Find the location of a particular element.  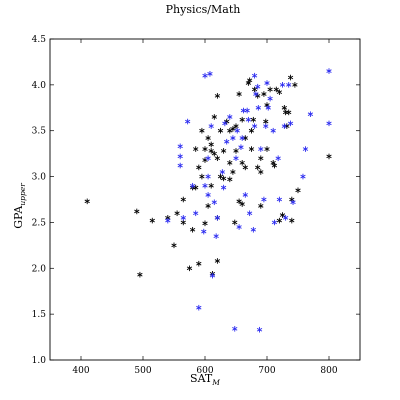

y-tick-label: 3.0 is located at coordinates (39, 178).